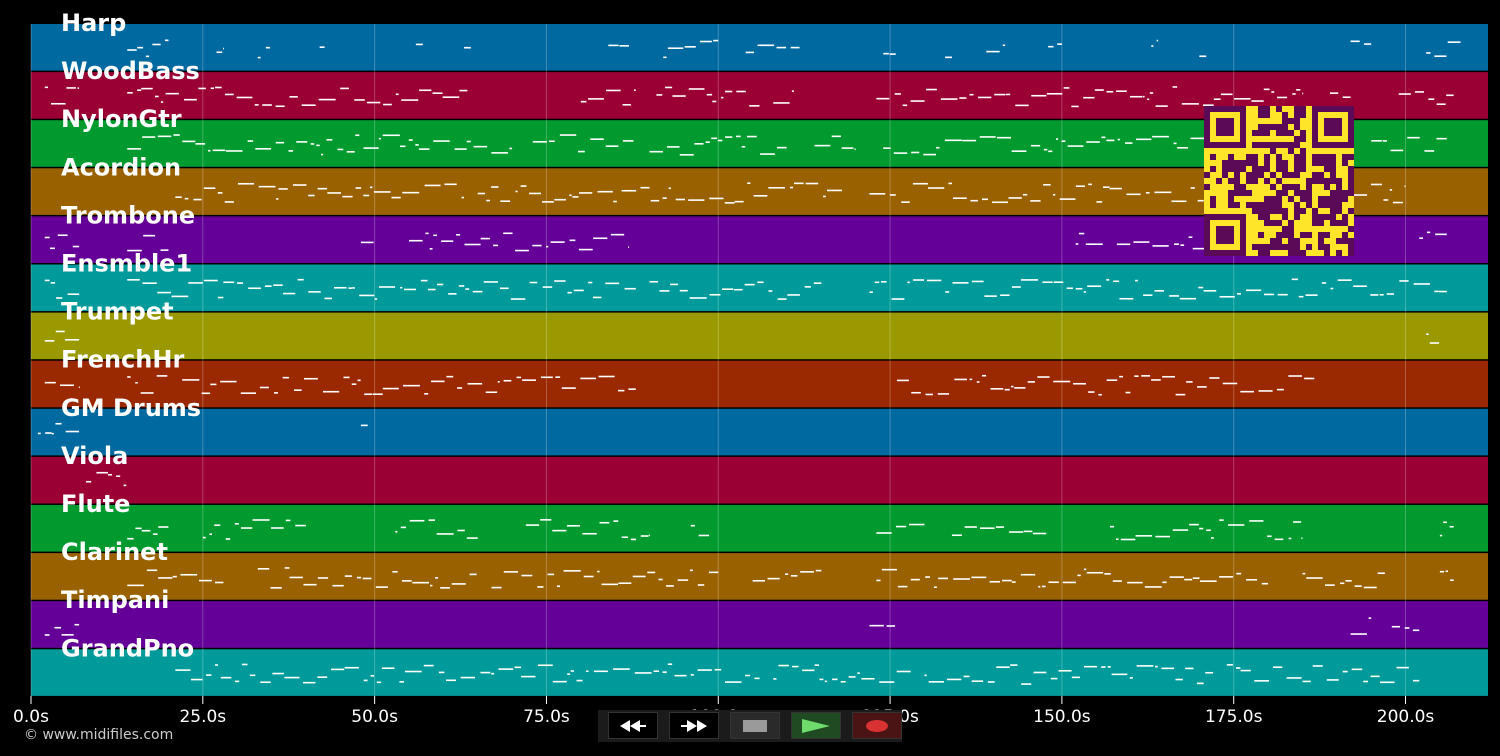  Describe the element at coordinates (633, 725) in the screenshot. I see `rewind-button` at that location.